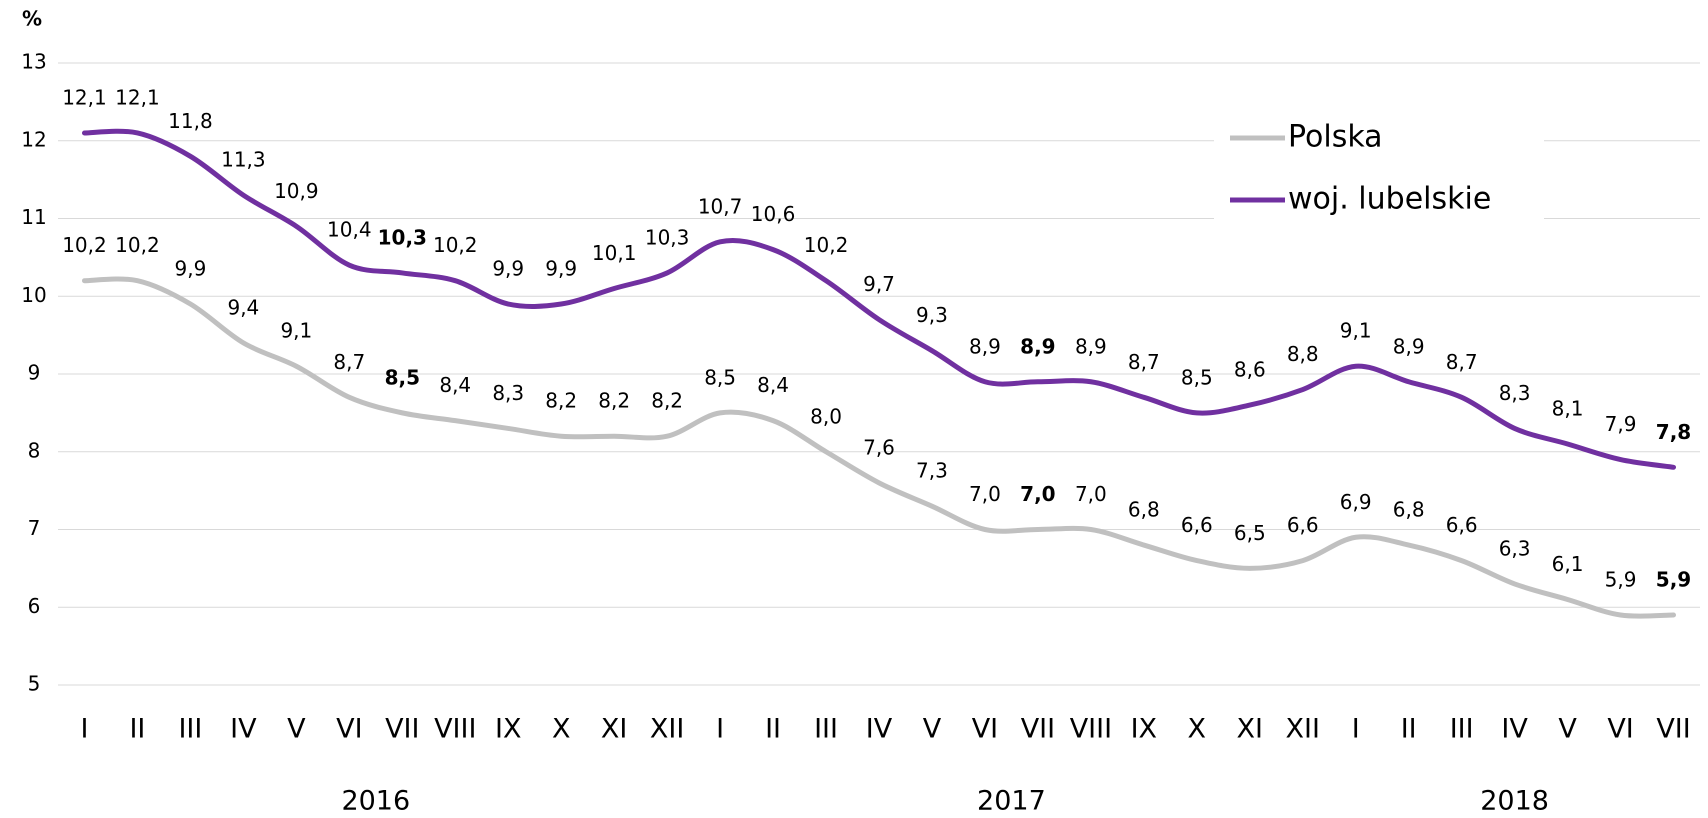 The image size is (1708, 818). Describe the element at coordinates (1673, 580) in the screenshot. I see `data-label: 5,9` at that location.